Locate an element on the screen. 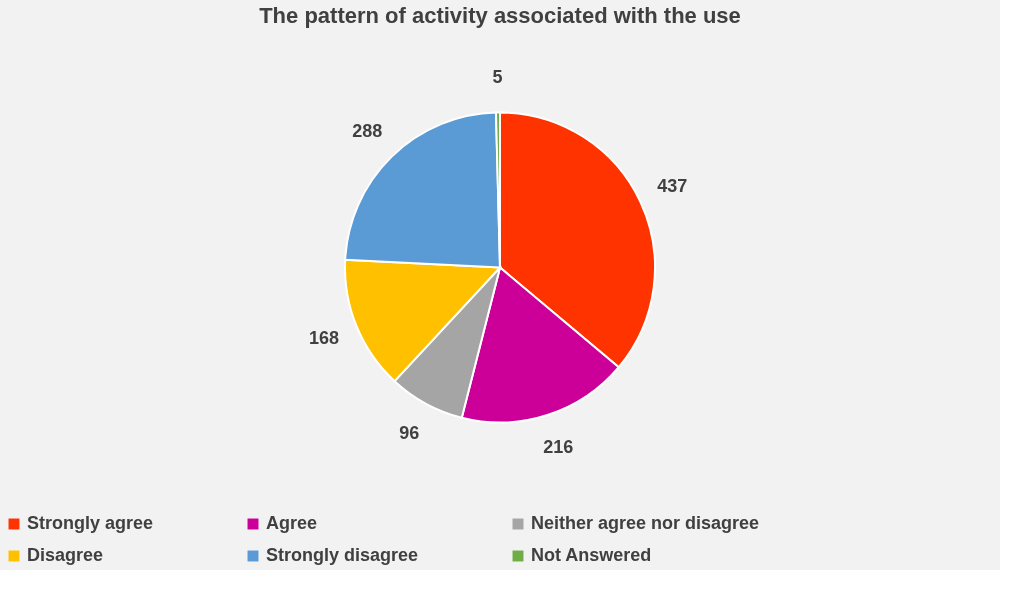 The width and height of the screenshot is (1022, 590). chart-title: The pattern of activity associated with the use is located at coordinates (500, 15).